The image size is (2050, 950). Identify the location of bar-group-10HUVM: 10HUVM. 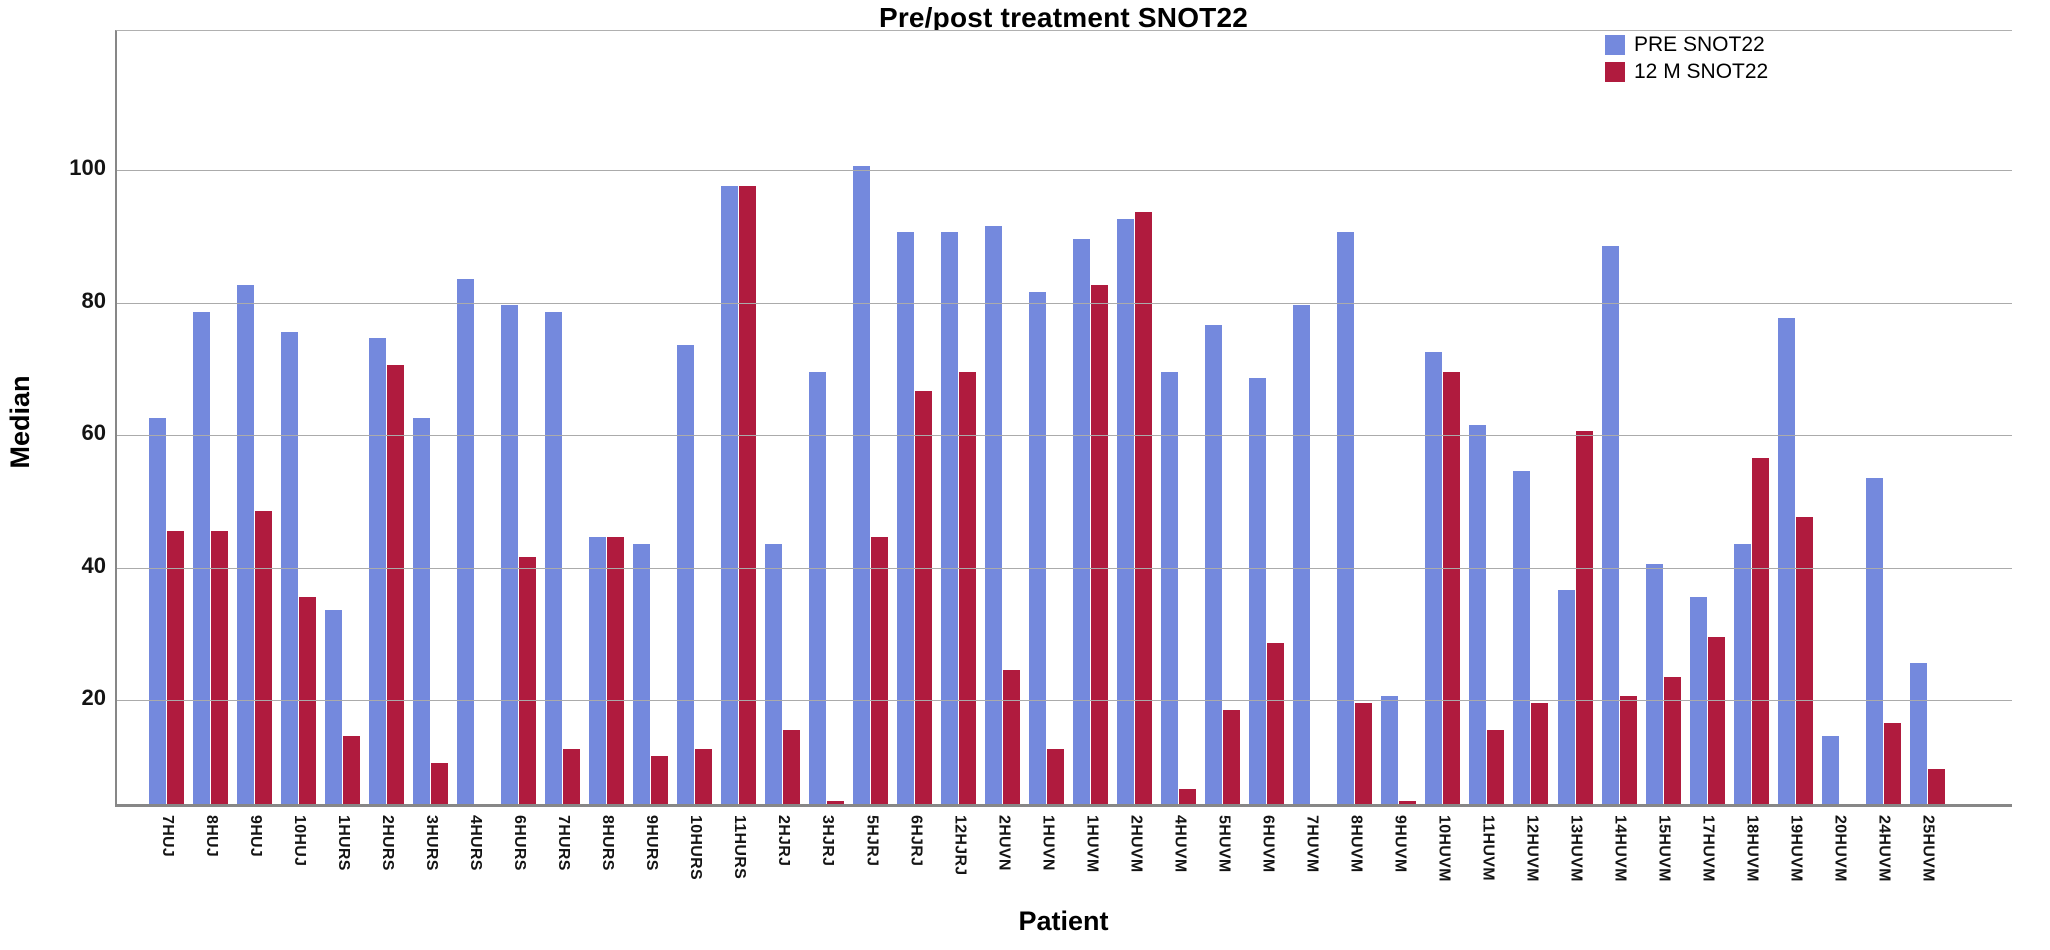
(1443, 456).